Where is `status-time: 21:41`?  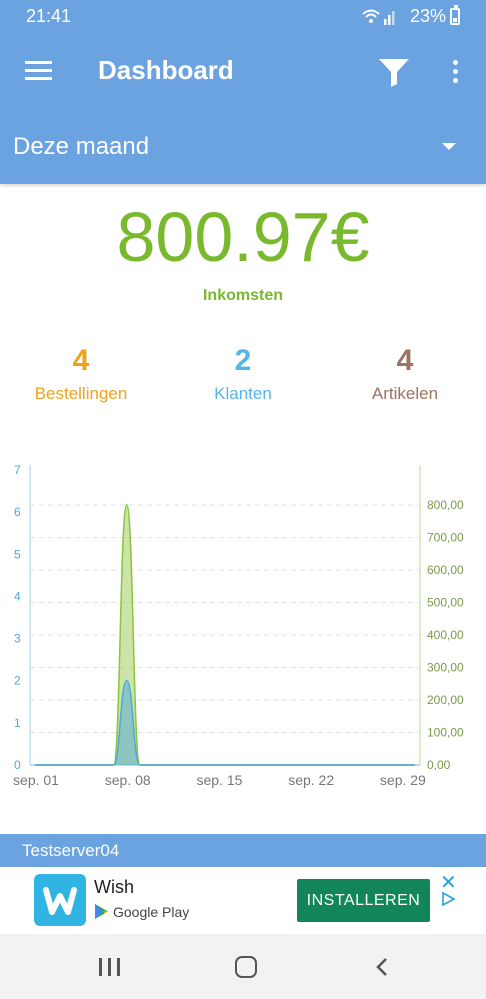
status-time: 21:41 is located at coordinates (49, 16).